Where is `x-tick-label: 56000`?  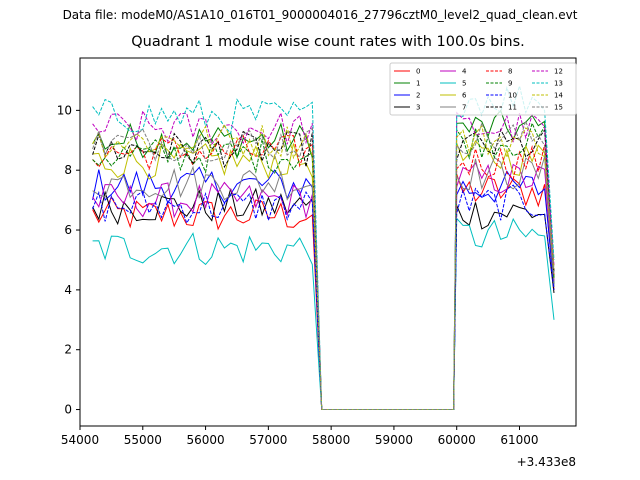 x-tick-label: 56000 is located at coordinates (205, 440).